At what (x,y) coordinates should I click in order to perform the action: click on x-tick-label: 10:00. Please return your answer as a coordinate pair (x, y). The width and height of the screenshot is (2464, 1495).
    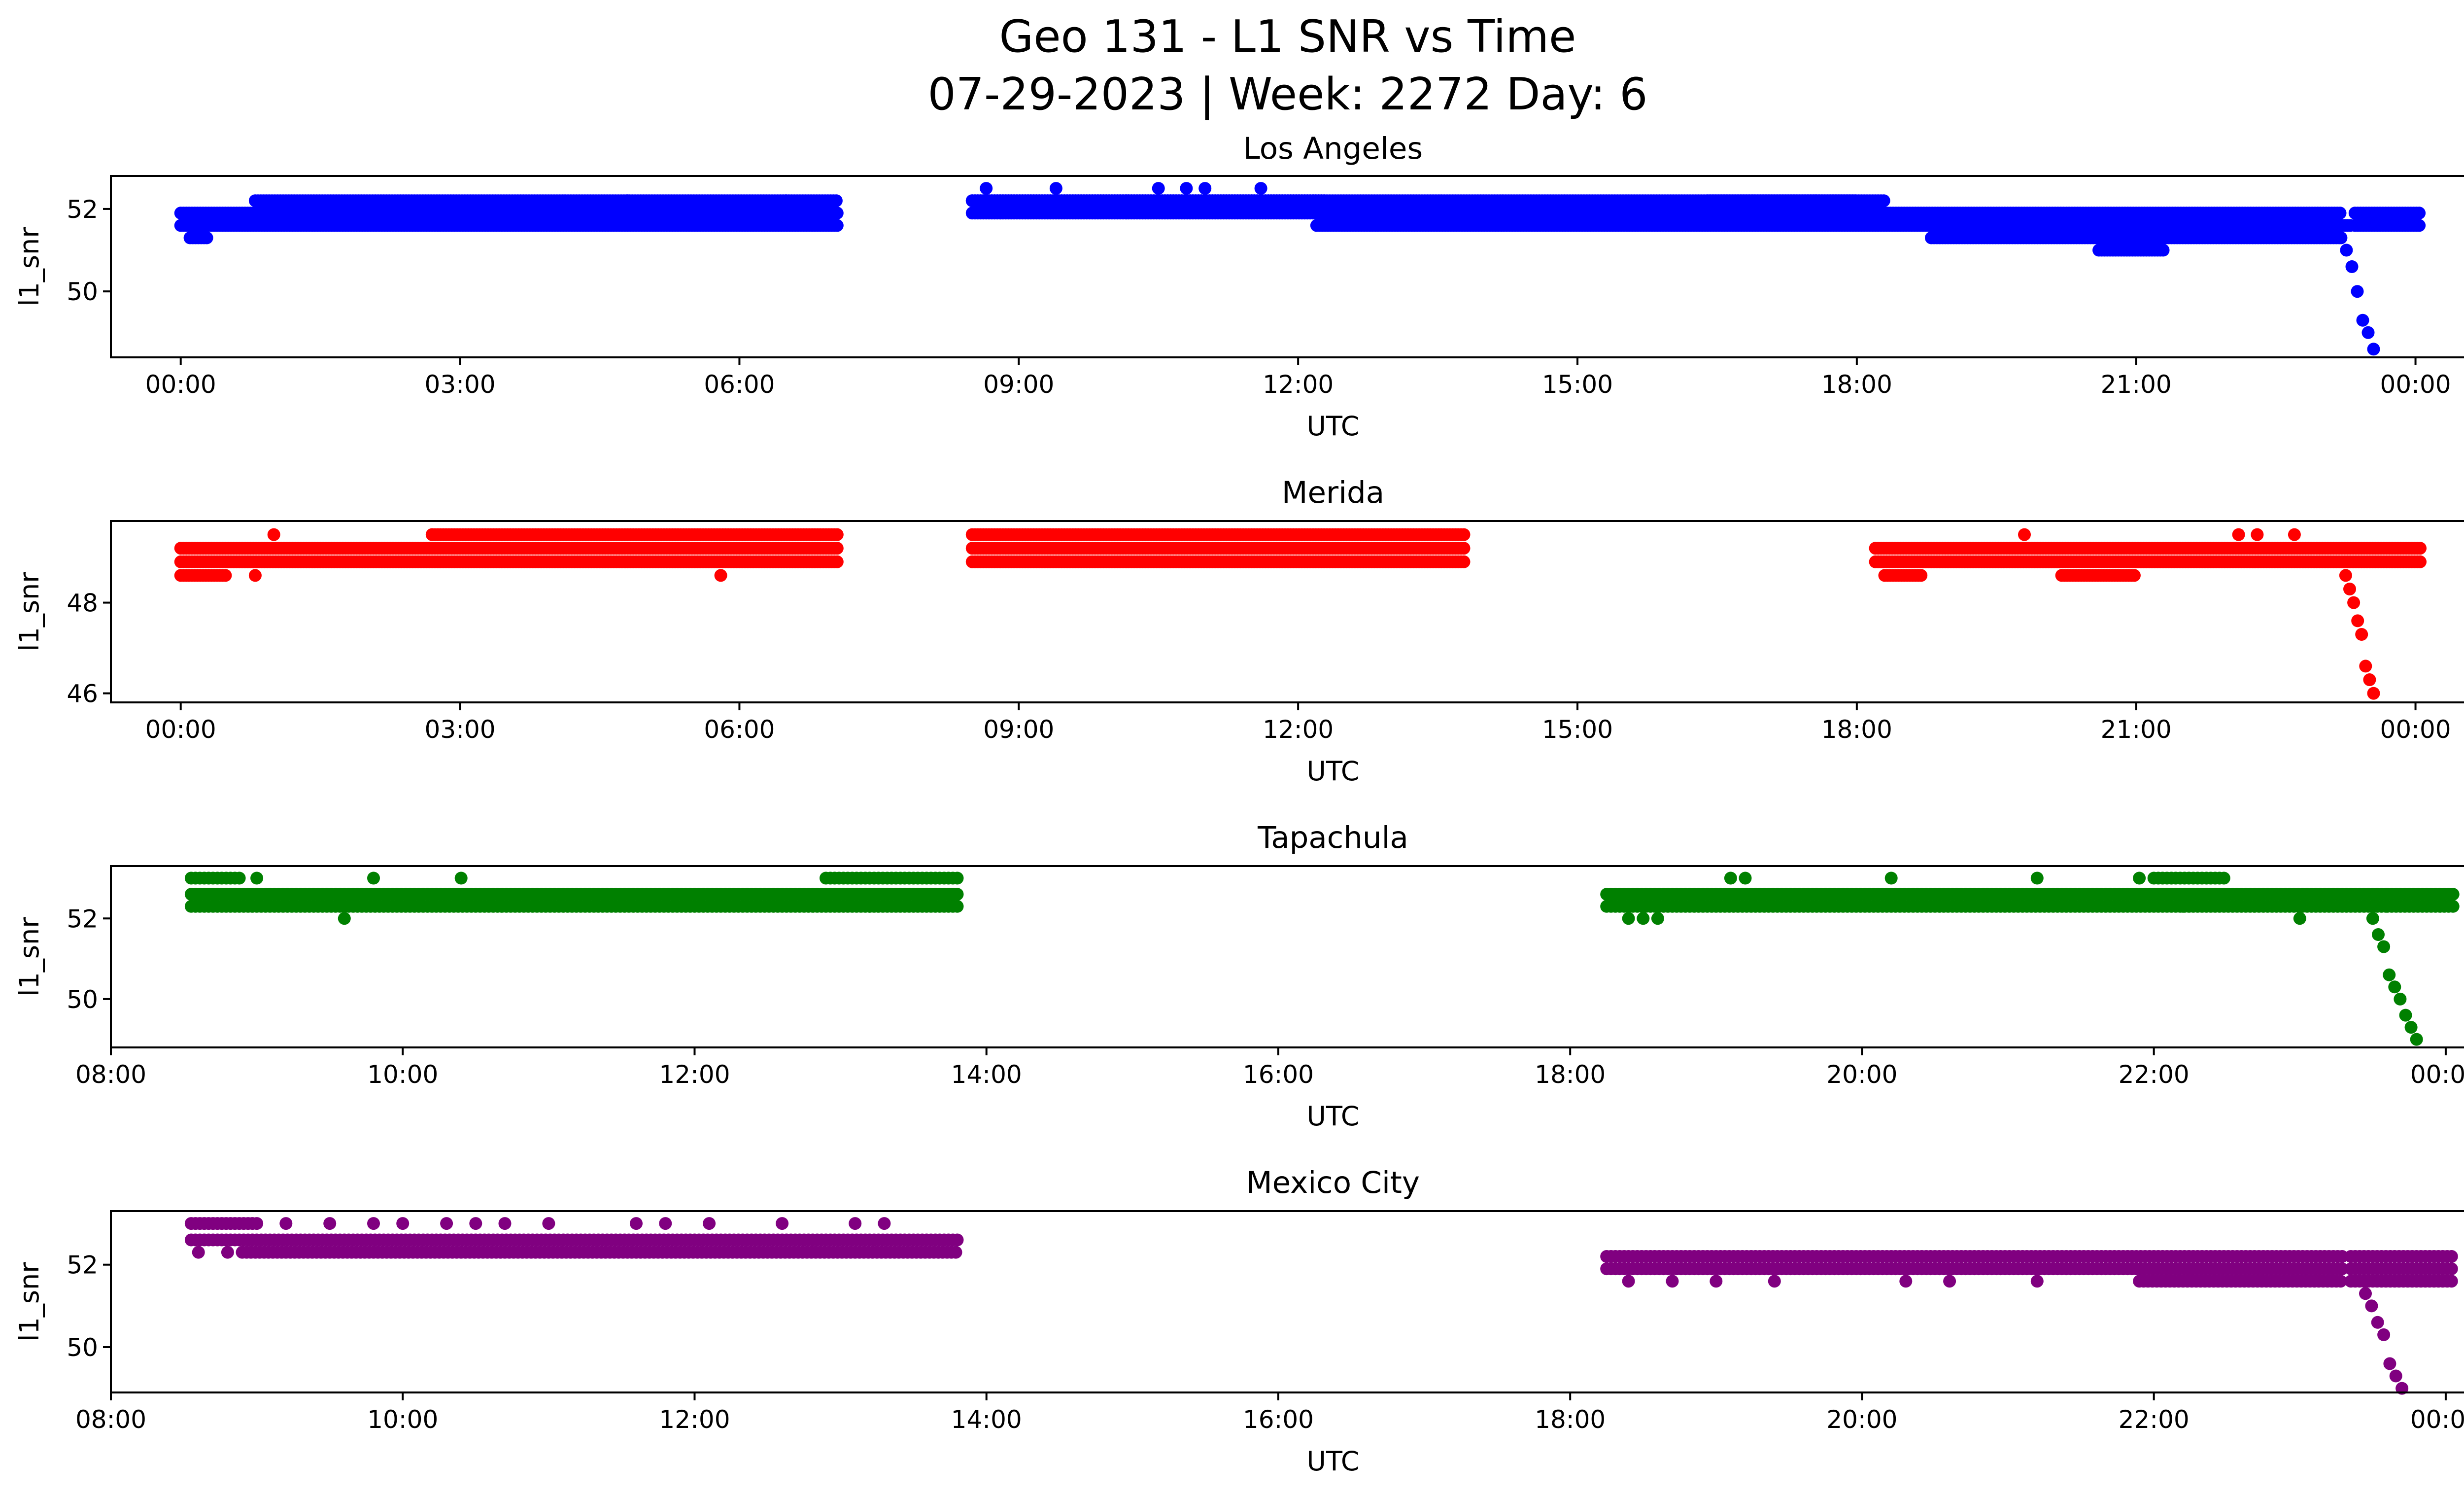
    Looking at the image, I should click on (402, 1074).